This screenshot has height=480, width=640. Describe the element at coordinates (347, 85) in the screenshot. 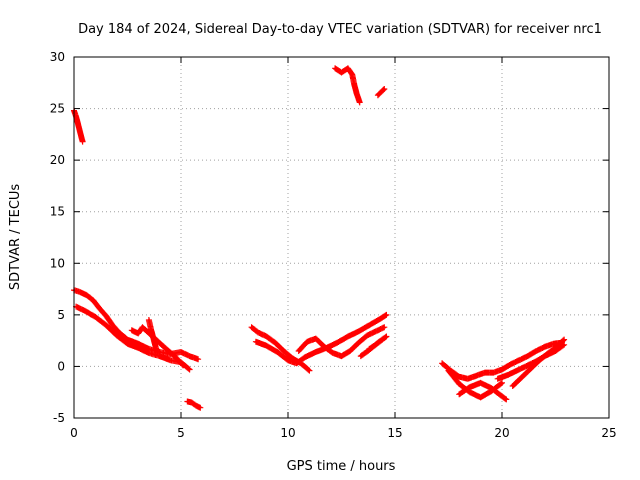

I see `series-high-arc` at that location.